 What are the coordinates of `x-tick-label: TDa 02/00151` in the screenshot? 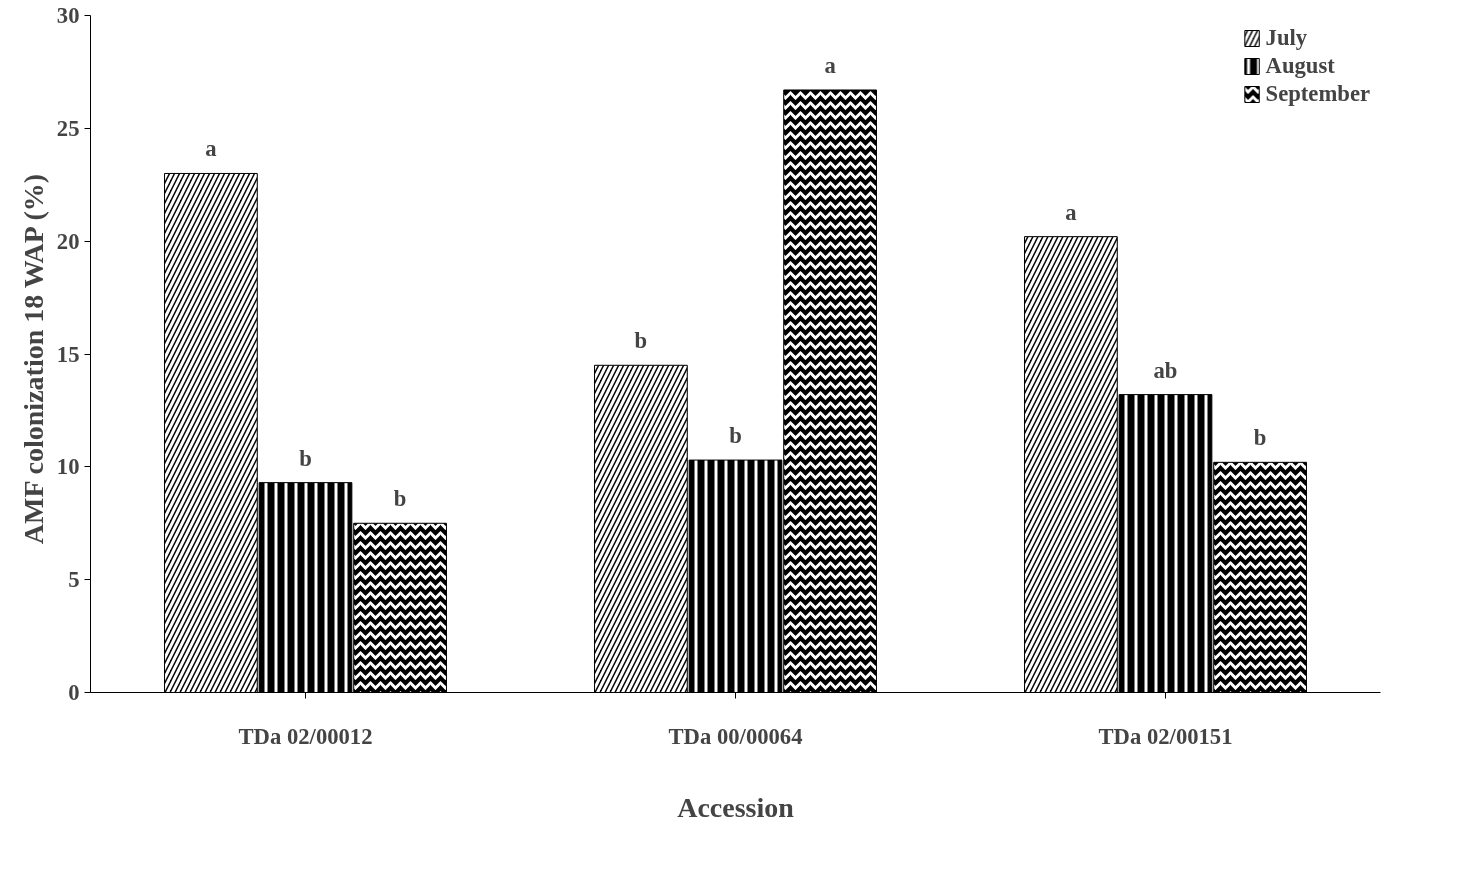 It's located at (1165, 736).